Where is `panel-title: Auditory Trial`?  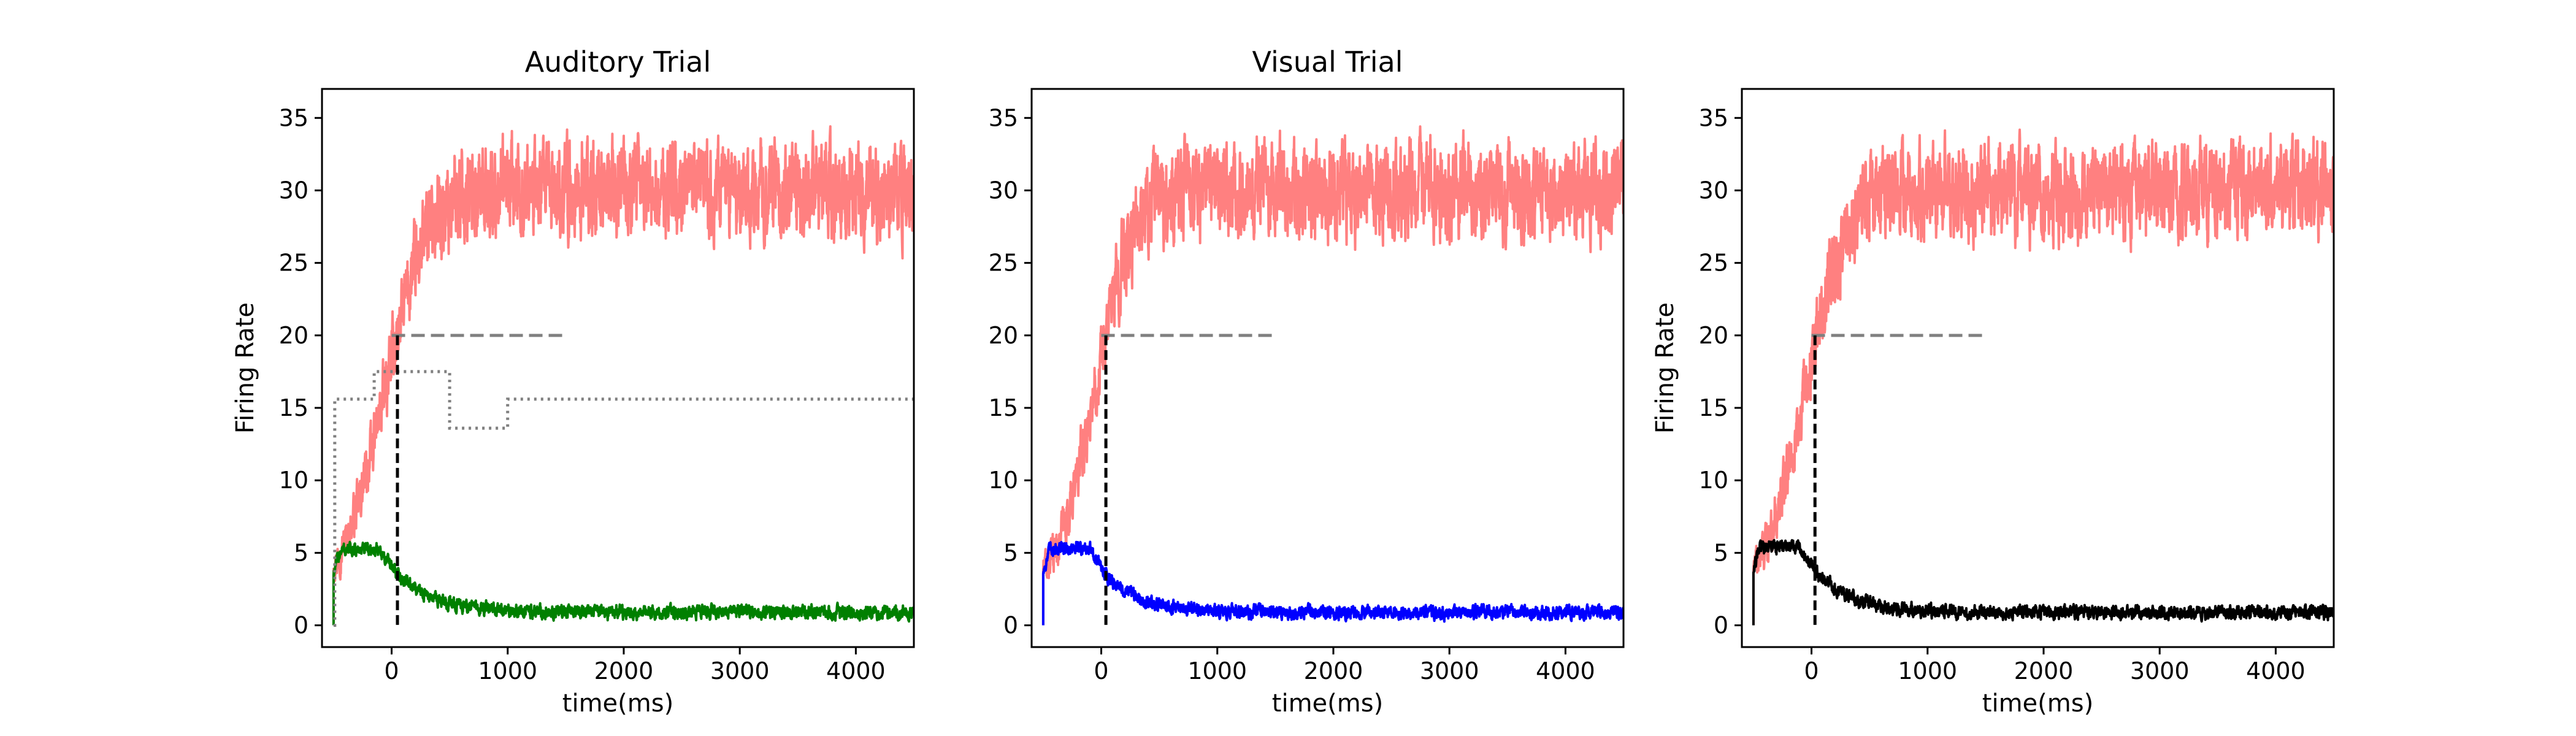 panel-title: Auditory Trial is located at coordinates (618, 62).